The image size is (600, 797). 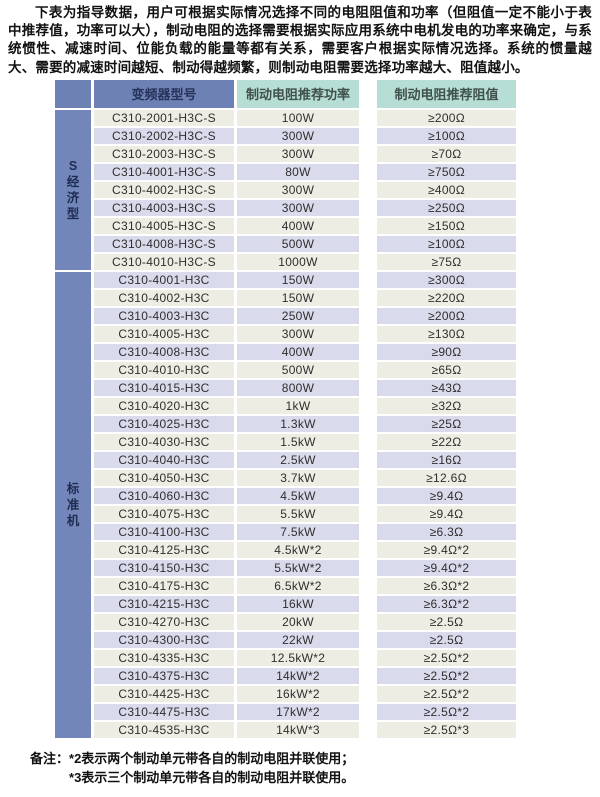 What do you see at coordinates (305, 387) in the screenshot?
I see `power-cell: 800W` at bounding box center [305, 387].